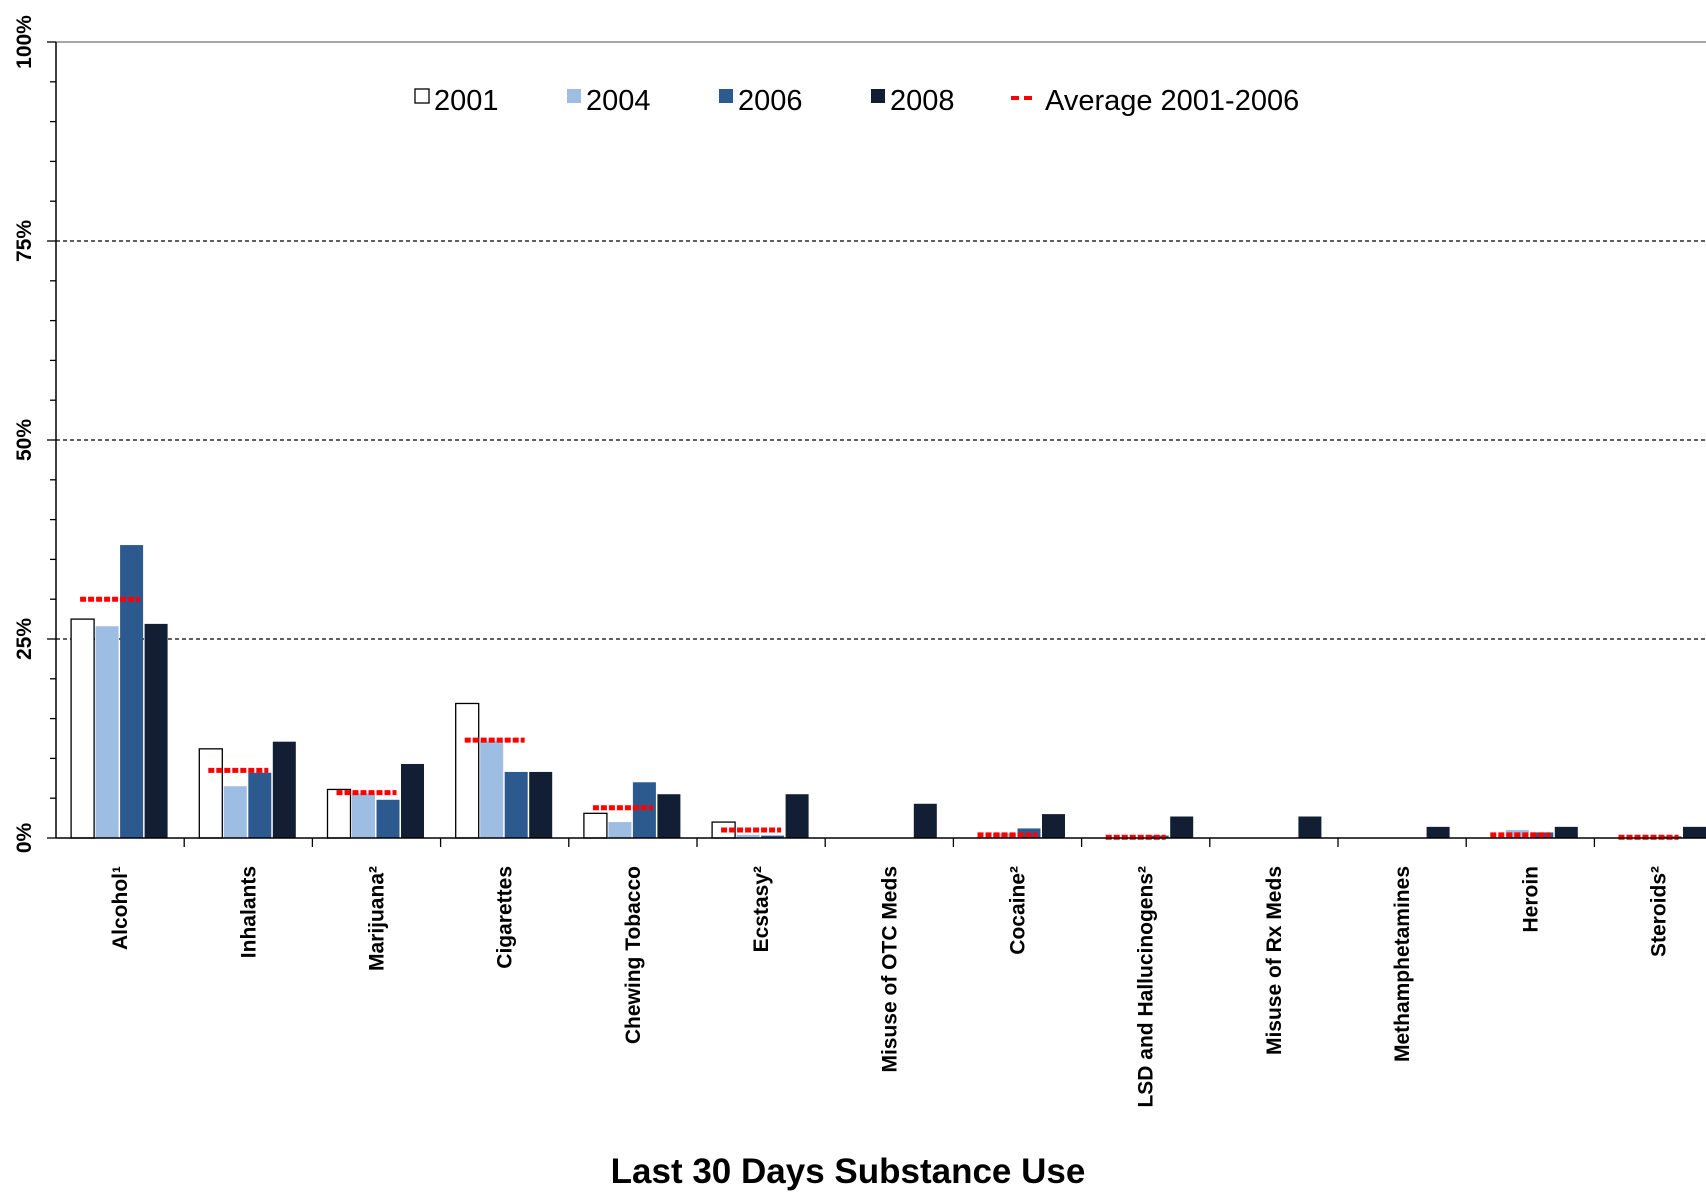 The width and height of the screenshot is (1706, 1194). Describe the element at coordinates (1402, 964) in the screenshot. I see `x-tick-label-methamphetamines: Methamphetamines` at that location.